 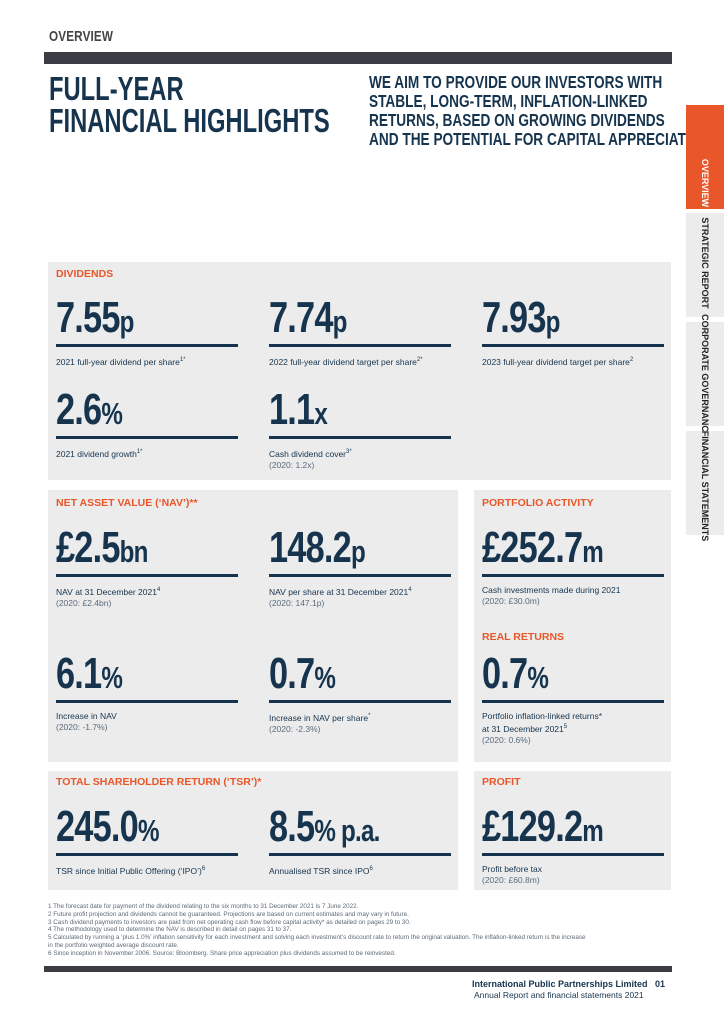 I want to click on side-tab-strategic-report: STRATEGIC REPORT, so click(x=705, y=265).